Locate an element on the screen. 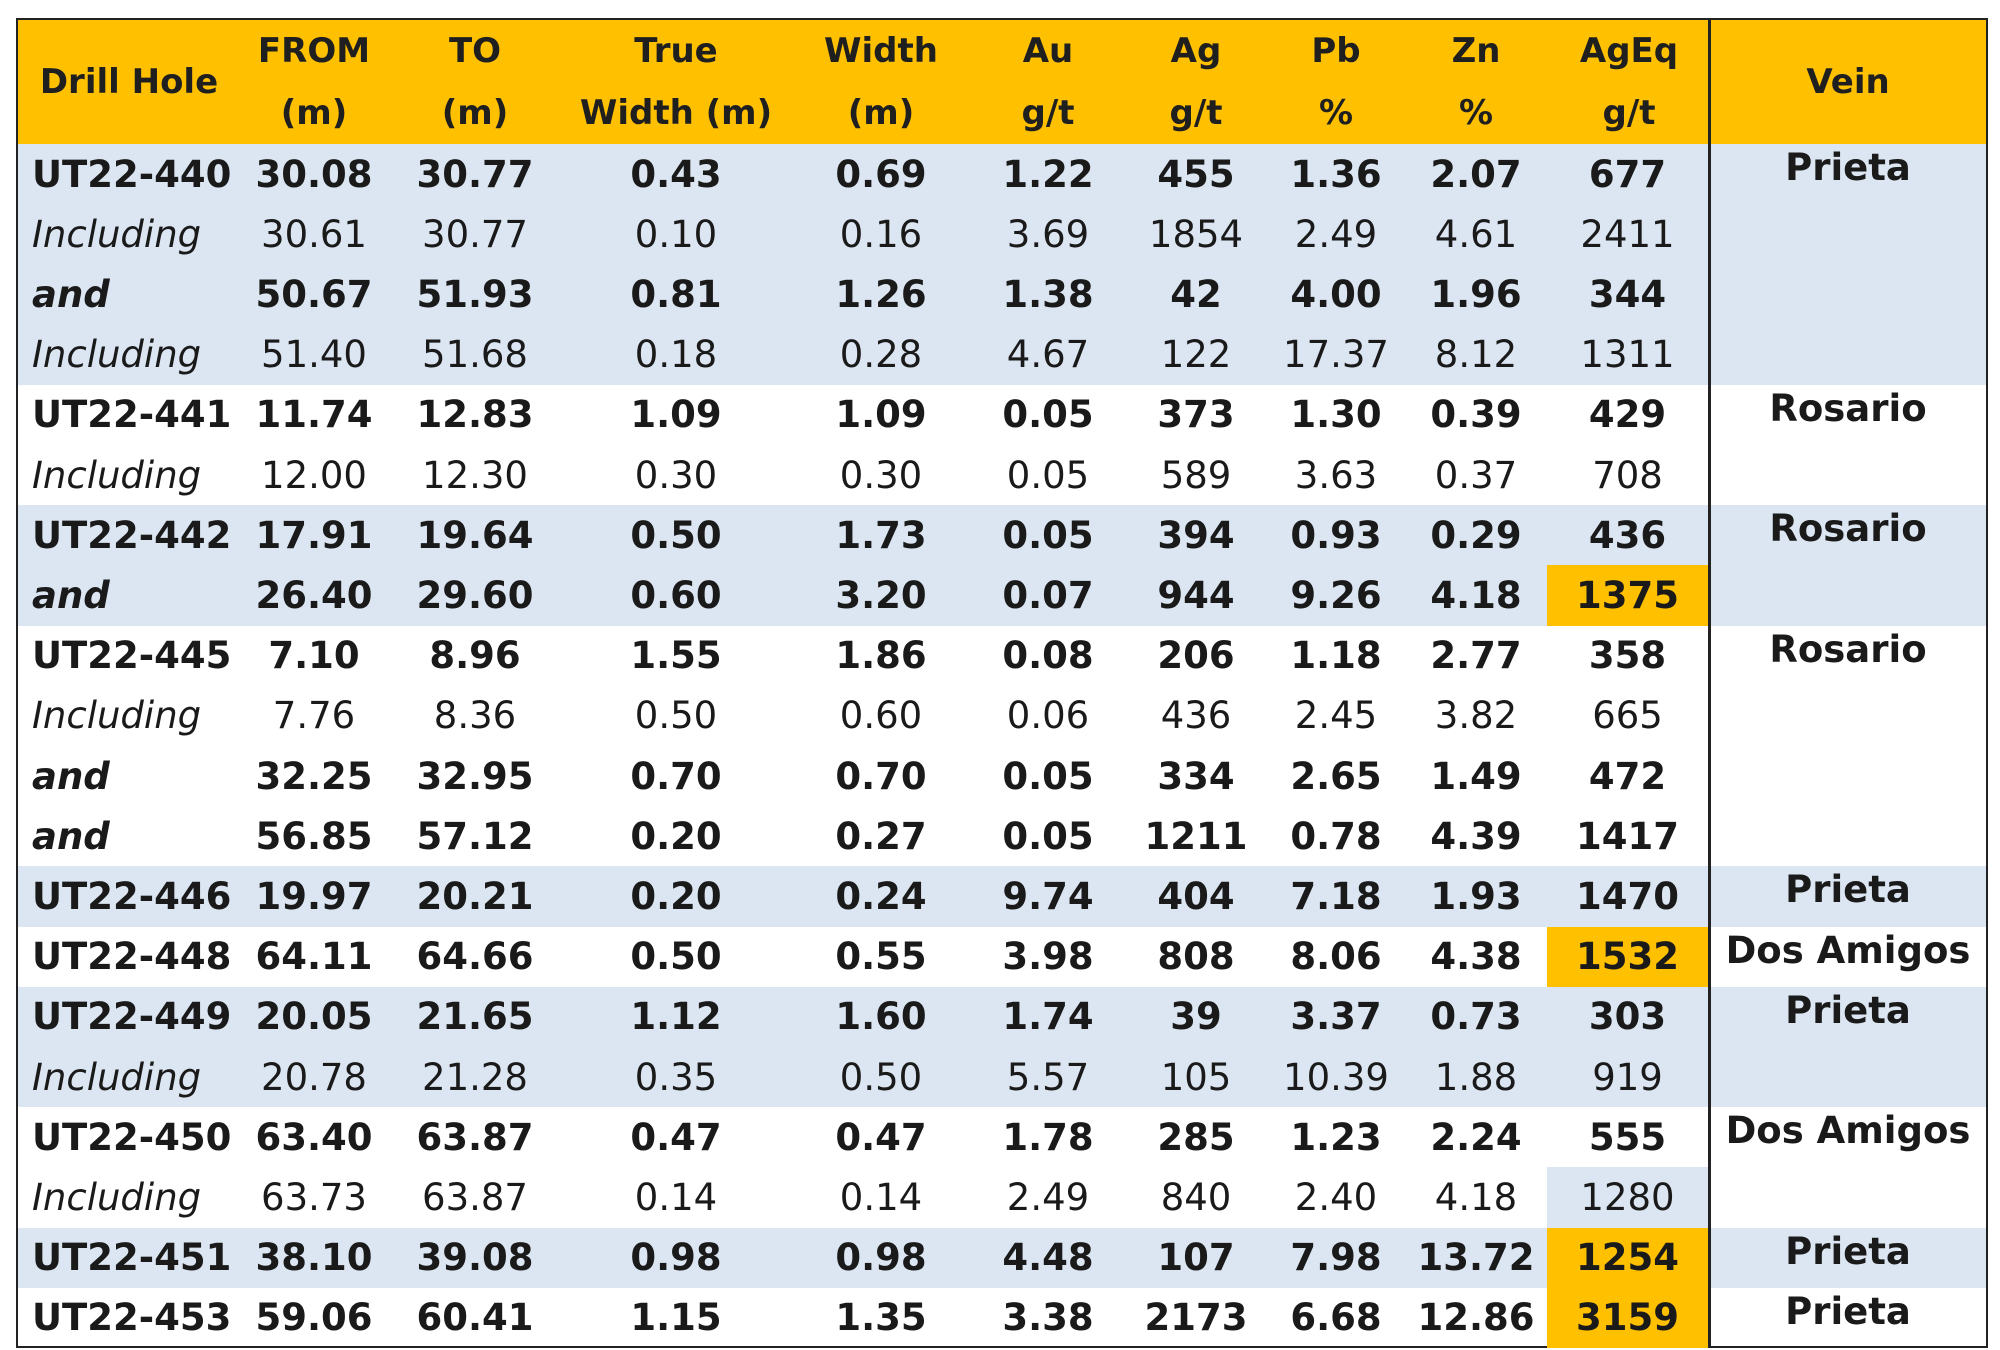  header-zn-line2: % is located at coordinates (1476, 113).